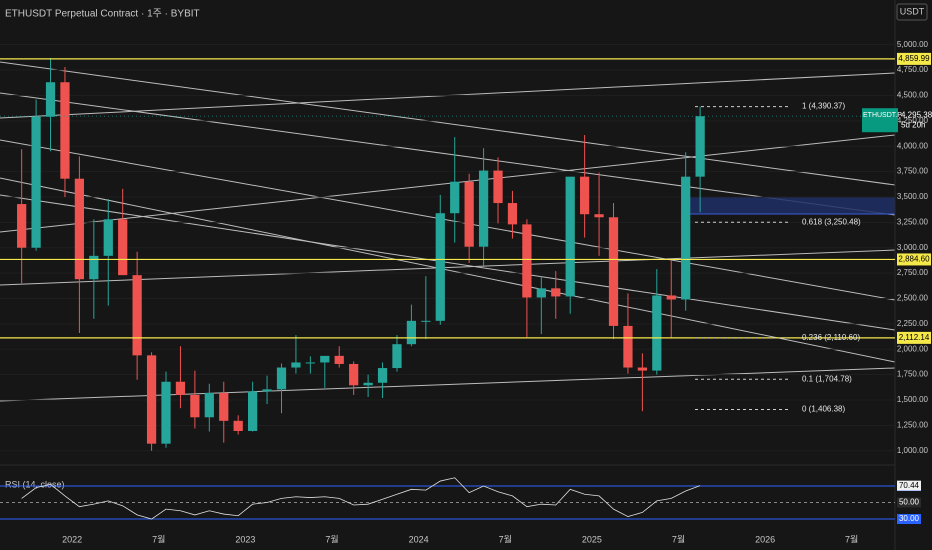  I want to click on fib-label: 0 (1,406.38), so click(823, 409).